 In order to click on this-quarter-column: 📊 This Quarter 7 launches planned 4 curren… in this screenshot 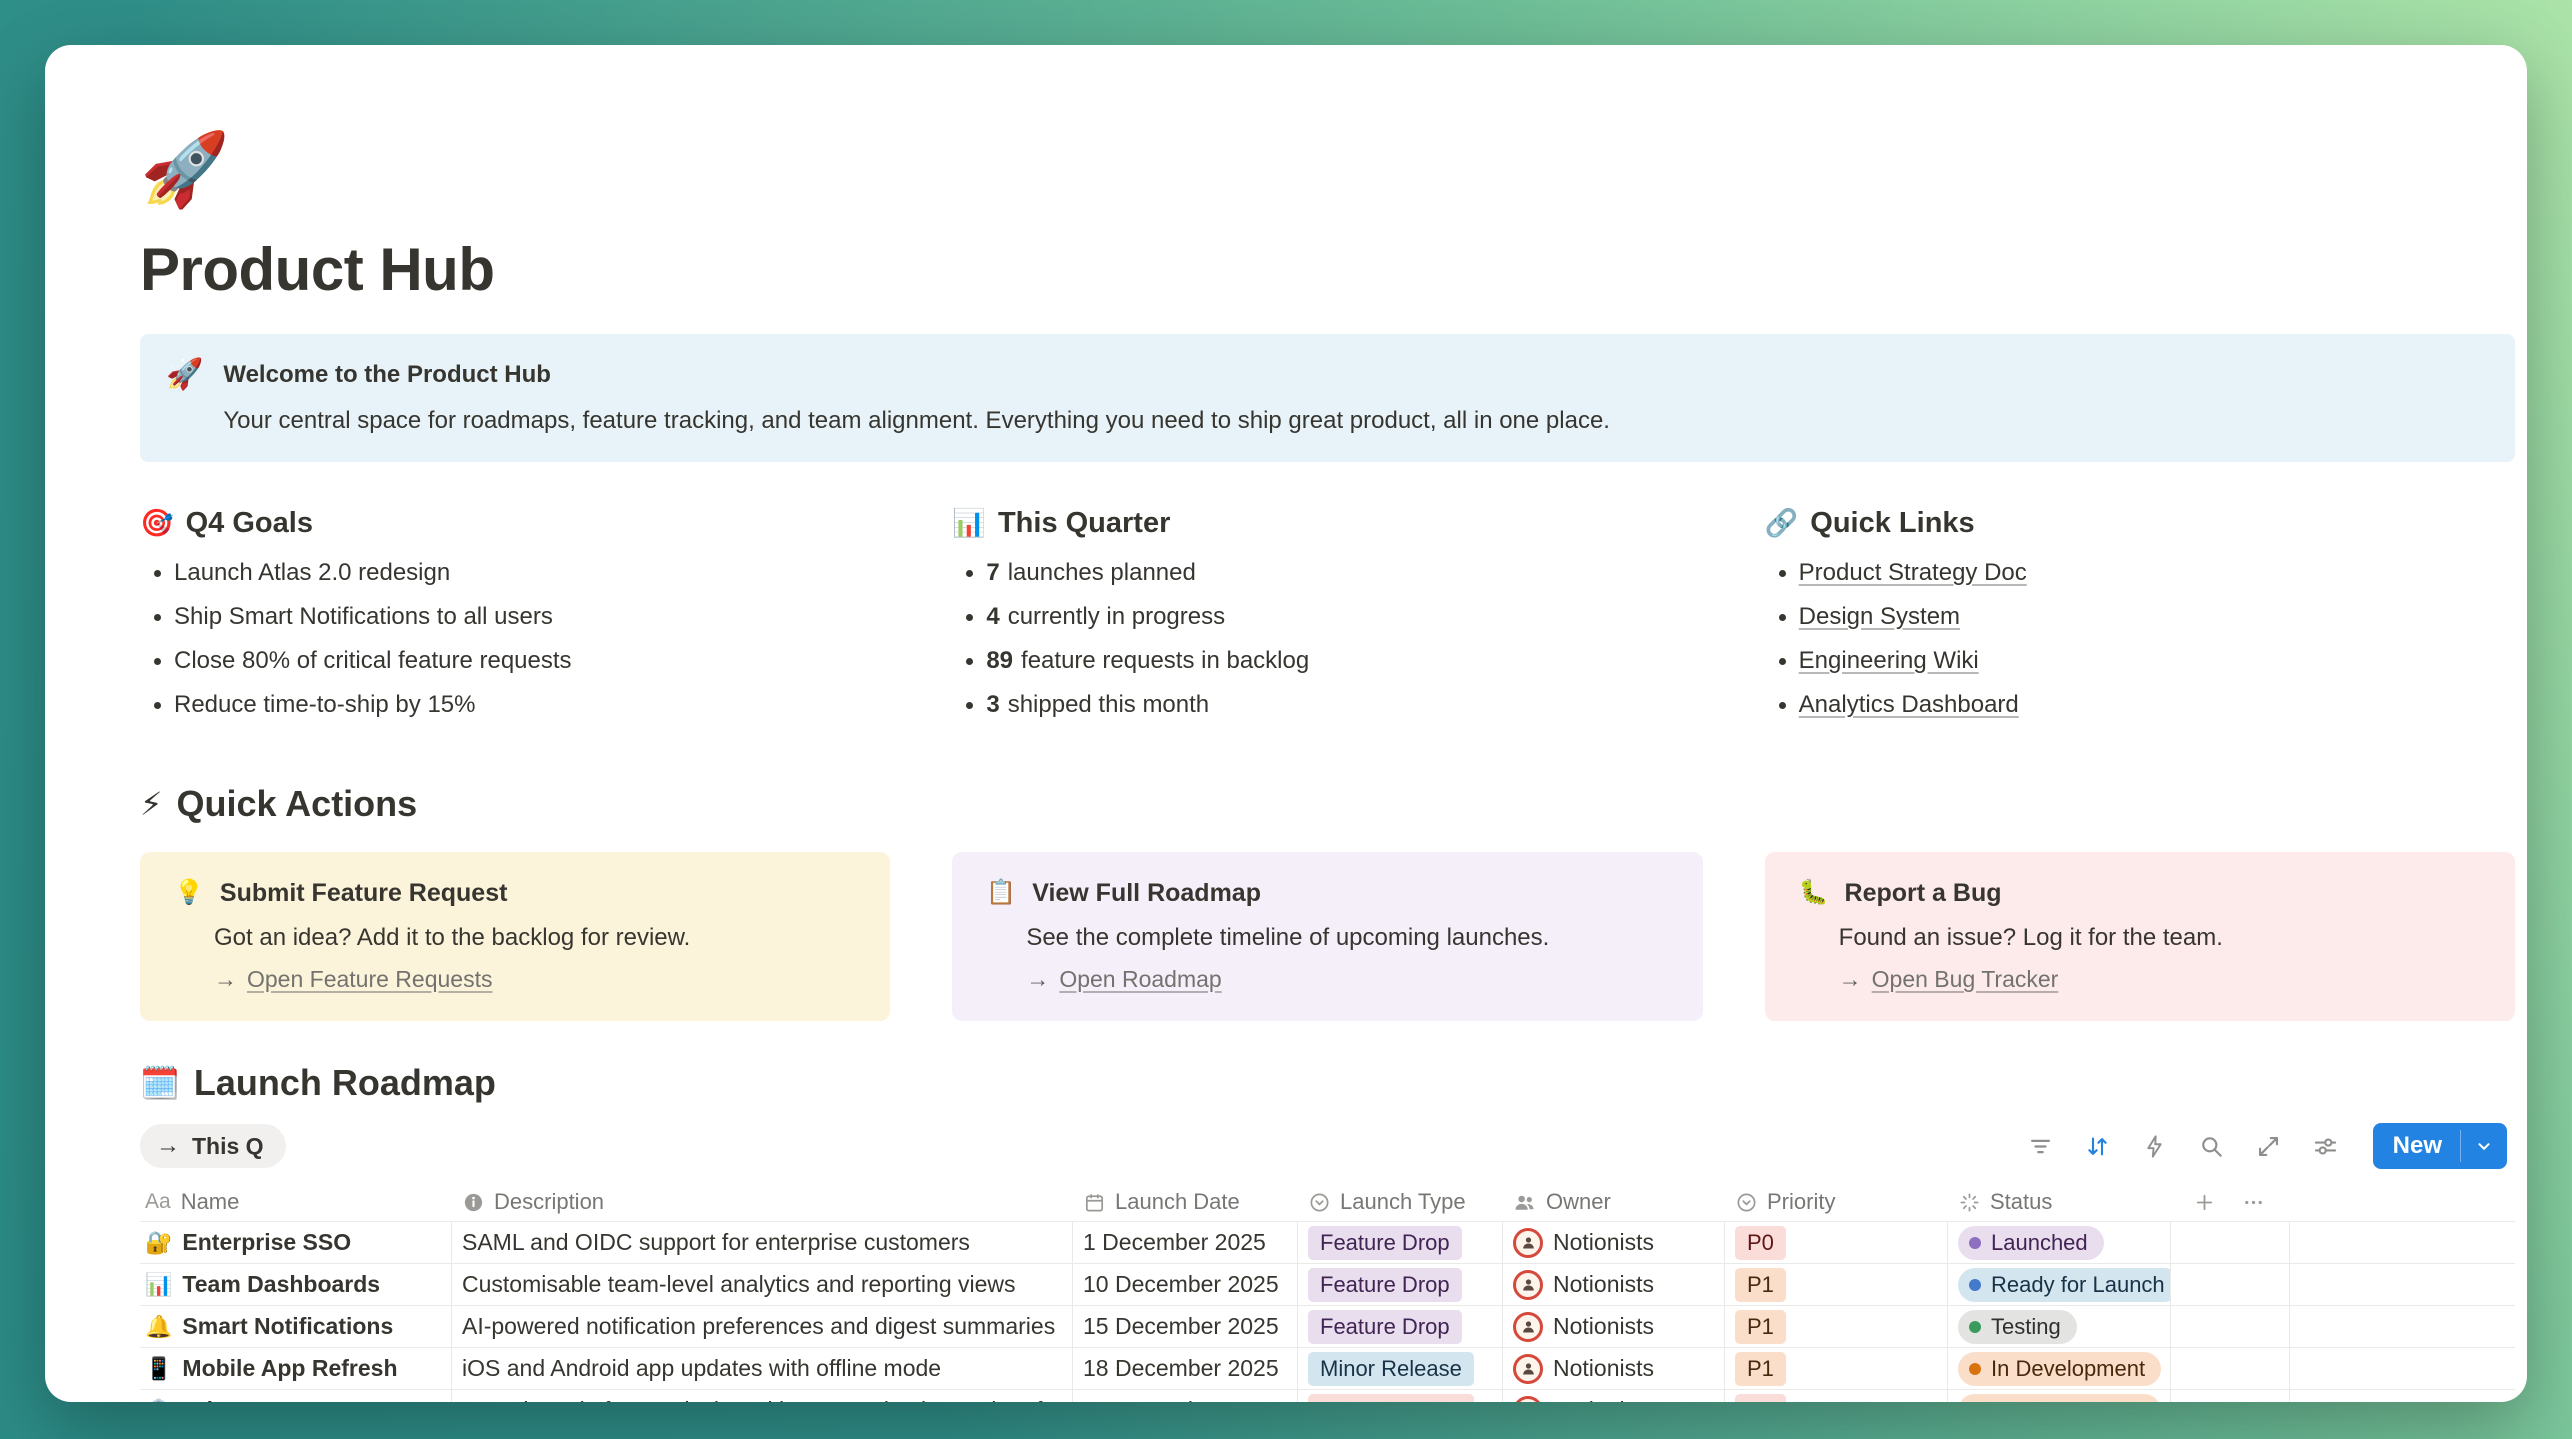, I will do `click(1327, 620)`.